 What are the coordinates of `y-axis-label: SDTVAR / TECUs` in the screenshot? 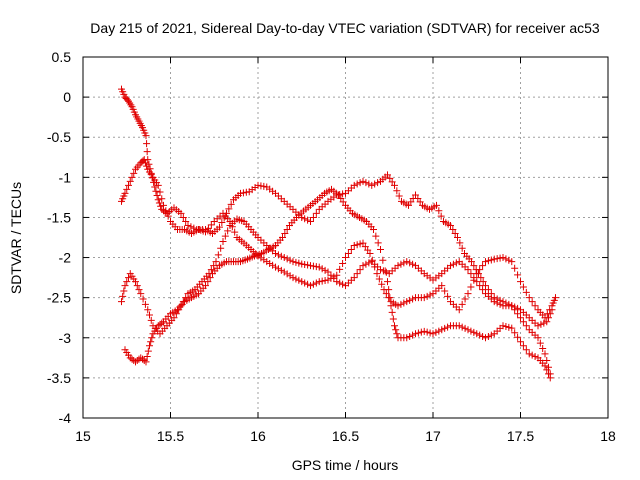 It's located at (16, 238).